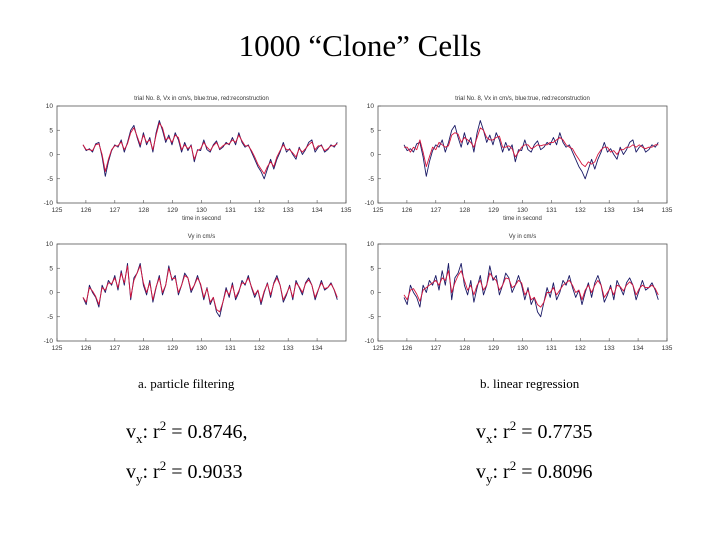 The height and width of the screenshot is (540, 720). I want to click on caption-linear-regression: b. linear regression, so click(530, 383).